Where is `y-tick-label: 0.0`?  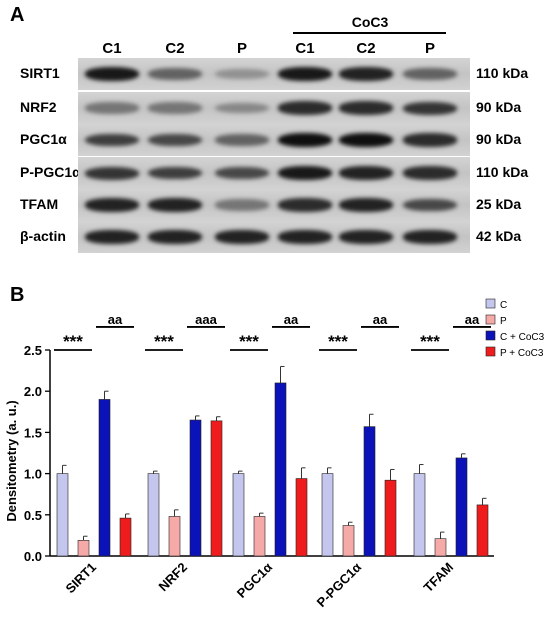 y-tick-label: 0.0 is located at coordinates (33, 556).